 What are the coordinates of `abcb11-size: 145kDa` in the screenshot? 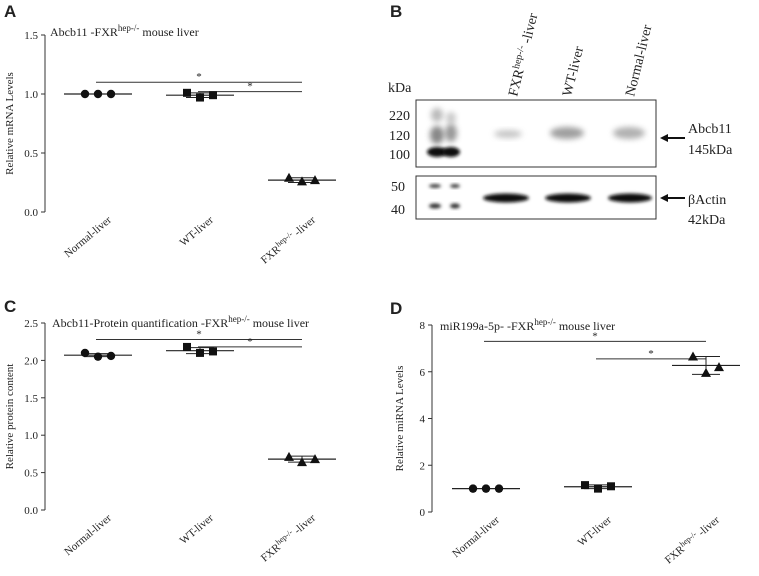 It's located at (710, 150).